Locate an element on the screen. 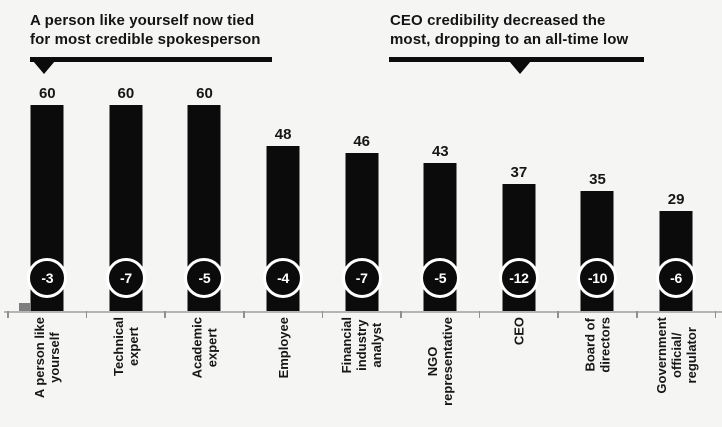 The image size is (722, 427). bar-group: 48 -4 Employee is located at coordinates (283, 213).